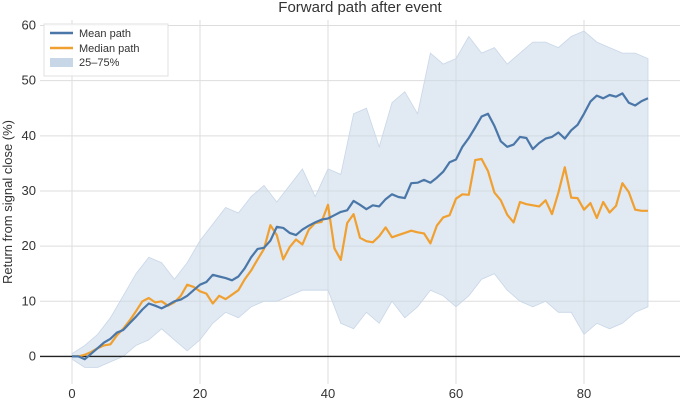 The height and width of the screenshot is (404, 680). What do you see at coordinates (456, 393) in the screenshot?
I see `x-tick-label: 60` at bounding box center [456, 393].